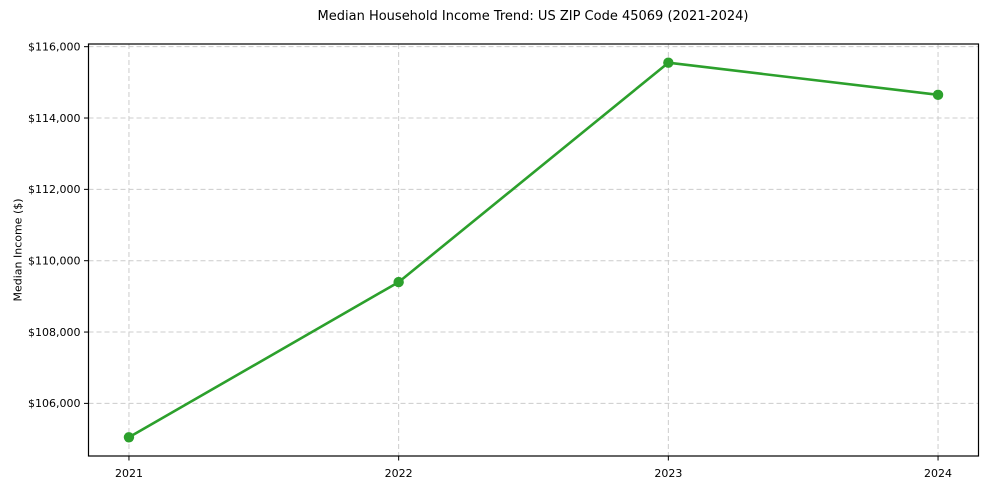 This screenshot has width=989, height=490. Describe the element at coordinates (54, 189) in the screenshot. I see `y-tick-label: $112,000` at that location.